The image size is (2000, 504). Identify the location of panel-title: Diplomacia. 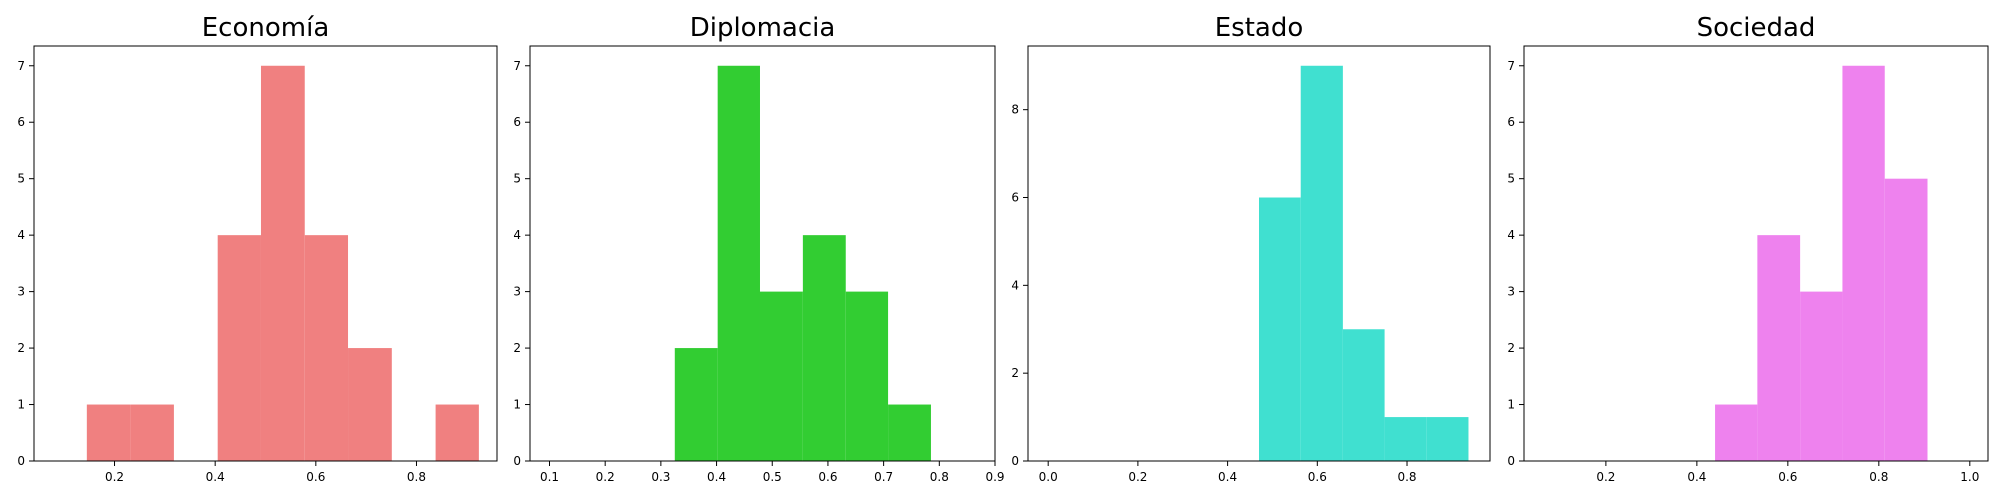
(763, 28).